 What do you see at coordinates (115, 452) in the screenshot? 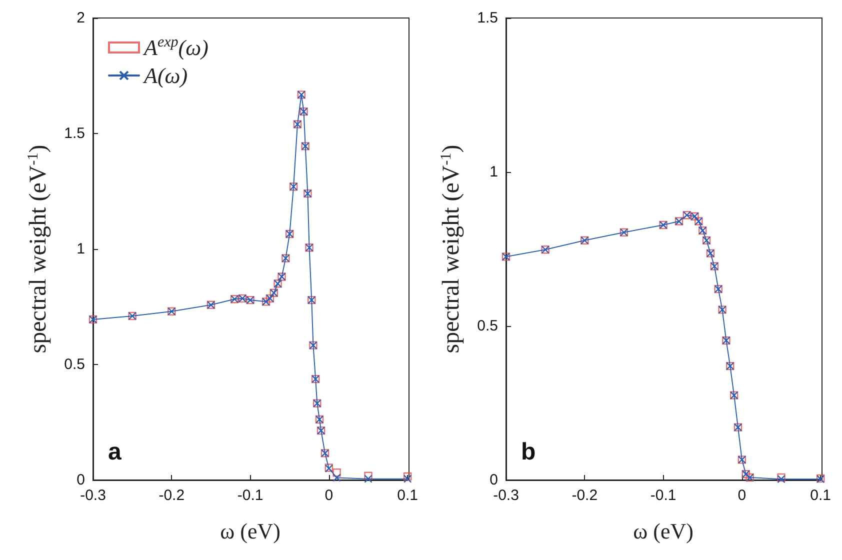
I see `annotation: a` at bounding box center [115, 452].